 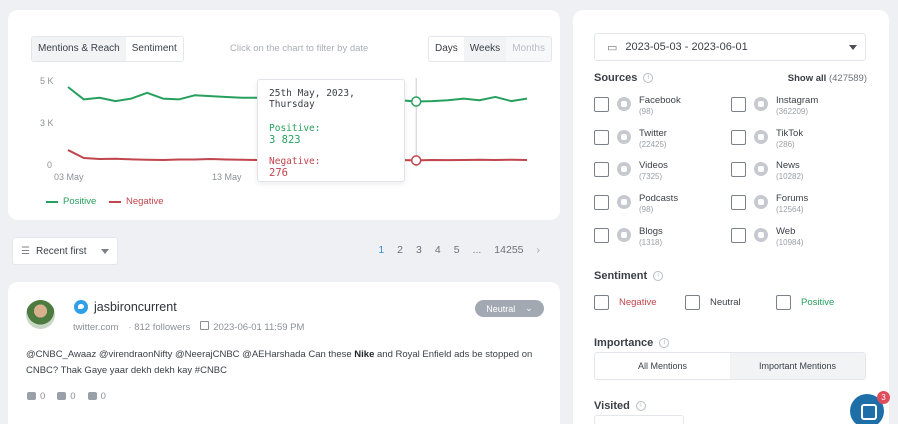 I want to click on followers-count: · 812 followers, so click(x=159, y=327).